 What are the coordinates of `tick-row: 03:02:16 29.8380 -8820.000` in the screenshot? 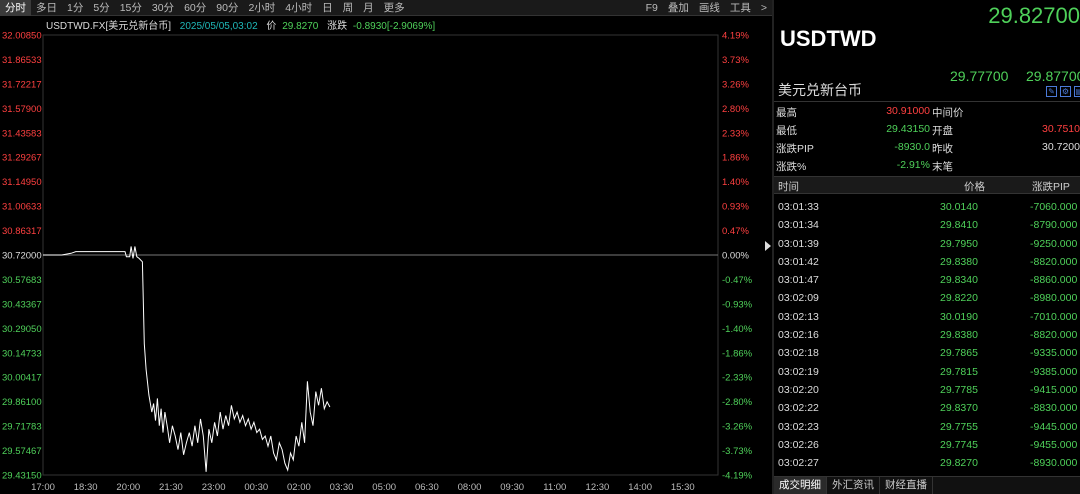 It's located at (927, 335).